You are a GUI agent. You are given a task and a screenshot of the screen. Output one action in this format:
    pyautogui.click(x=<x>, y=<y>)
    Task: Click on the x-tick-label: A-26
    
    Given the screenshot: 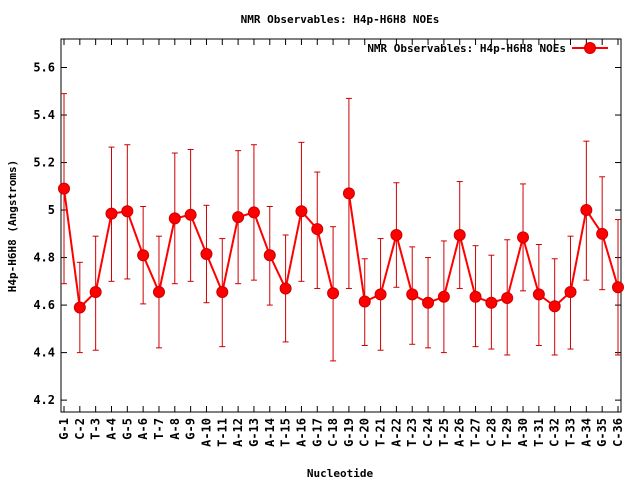 What is the action you would take?
    pyautogui.click(x=460, y=432)
    